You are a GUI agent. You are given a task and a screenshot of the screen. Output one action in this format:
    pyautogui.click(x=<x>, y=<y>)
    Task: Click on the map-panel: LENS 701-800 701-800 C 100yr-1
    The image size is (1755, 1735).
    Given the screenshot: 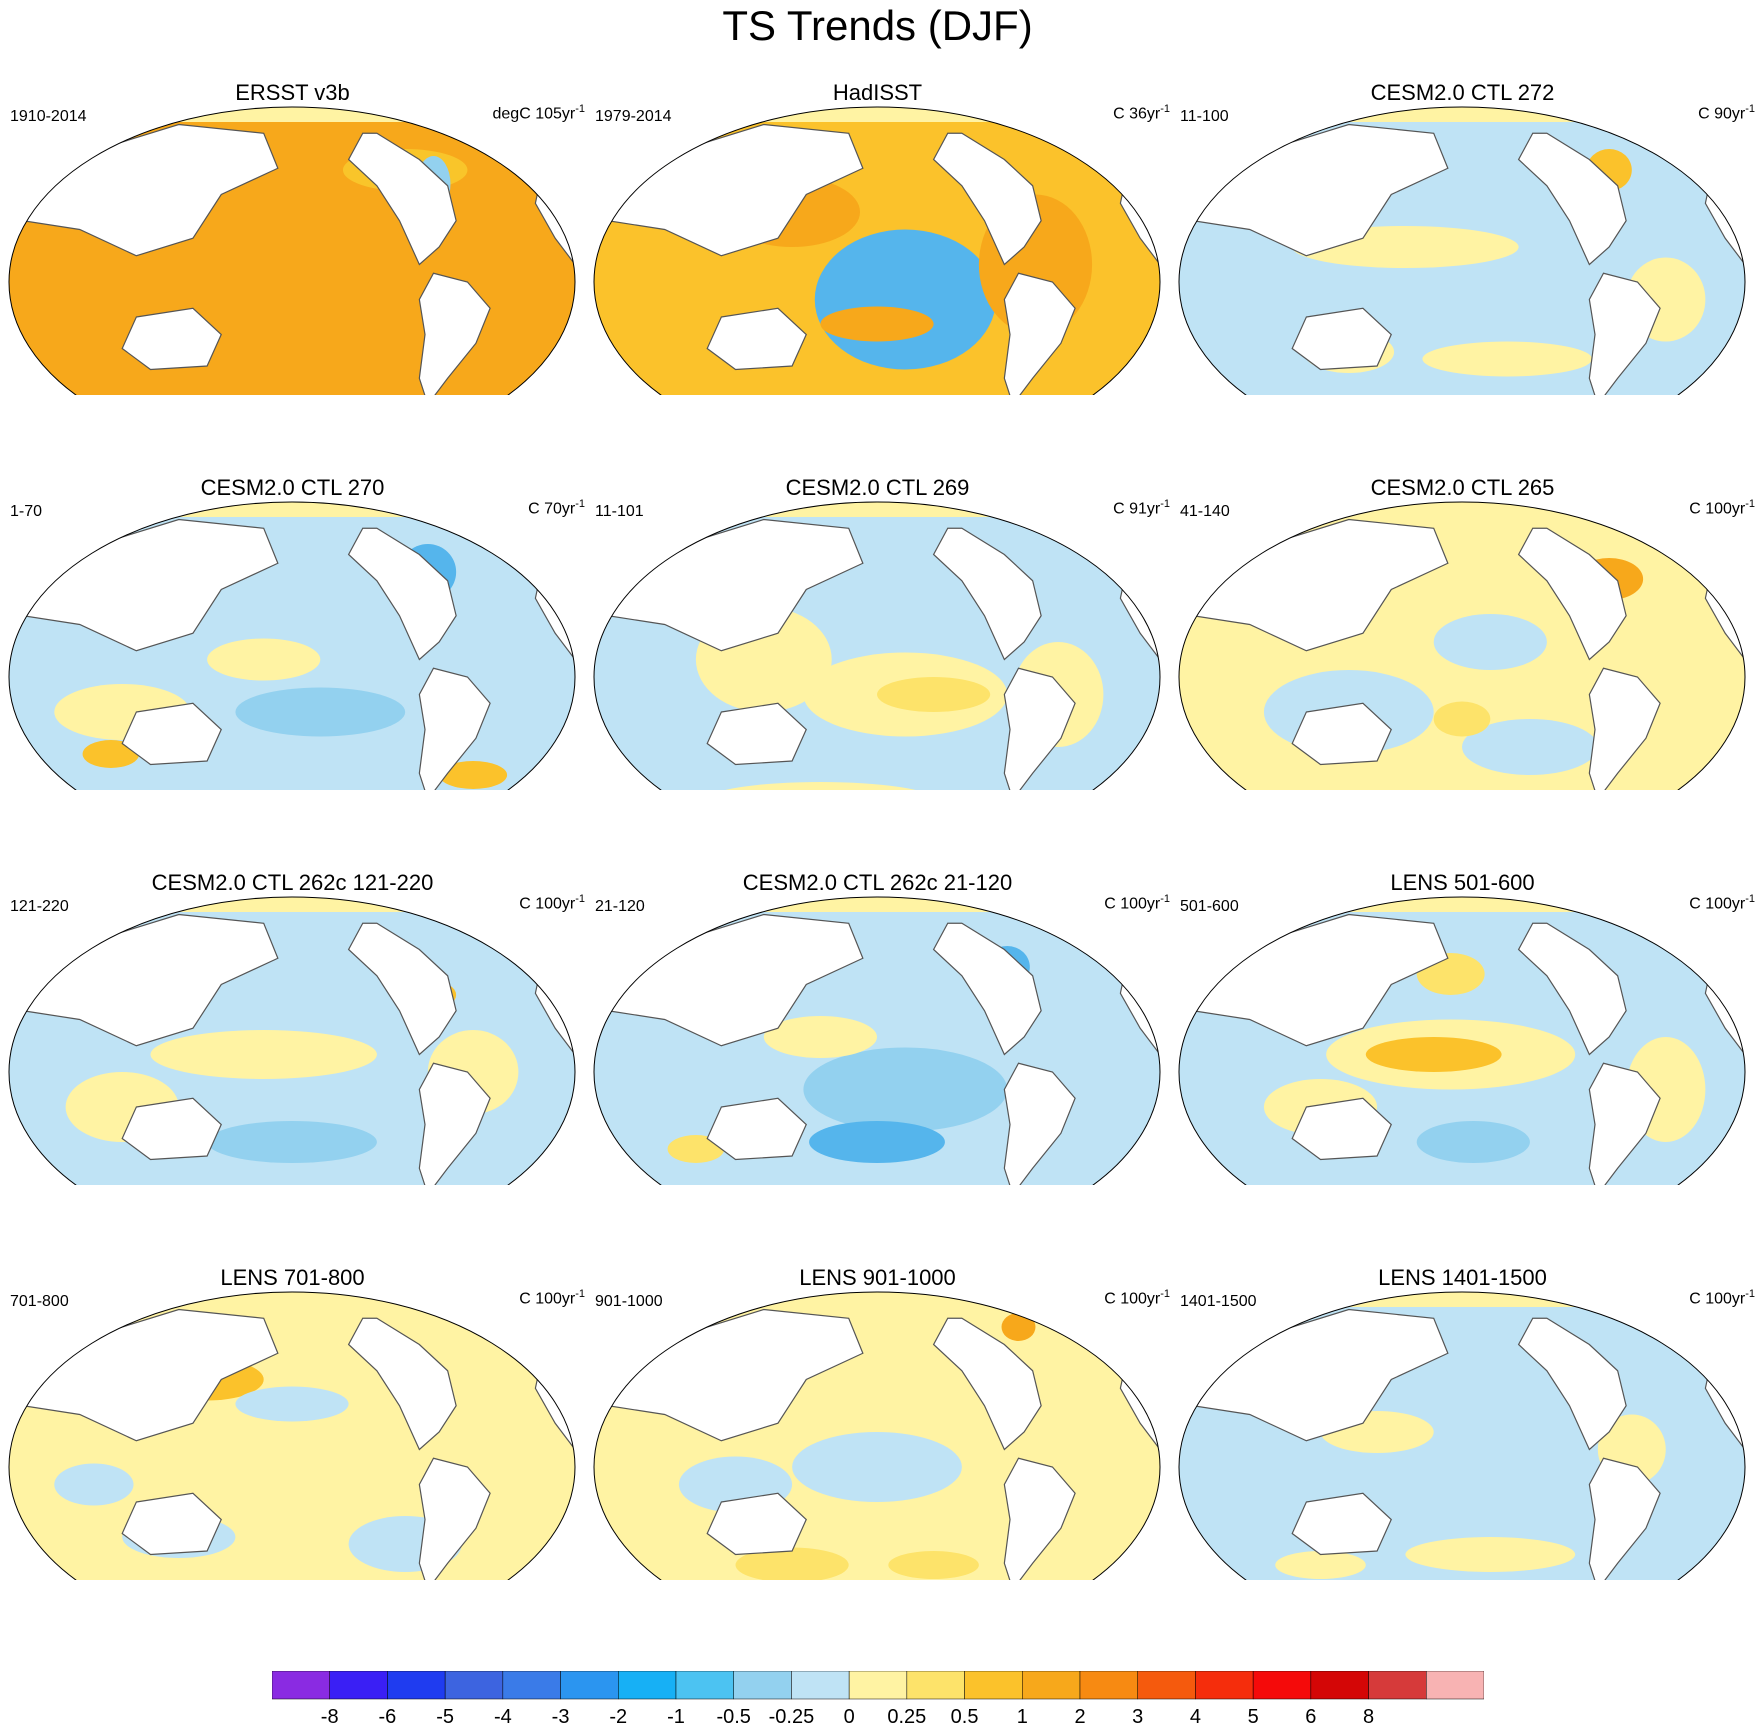 What is the action you would take?
    pyautogui.click(x=292, y=1382)
    